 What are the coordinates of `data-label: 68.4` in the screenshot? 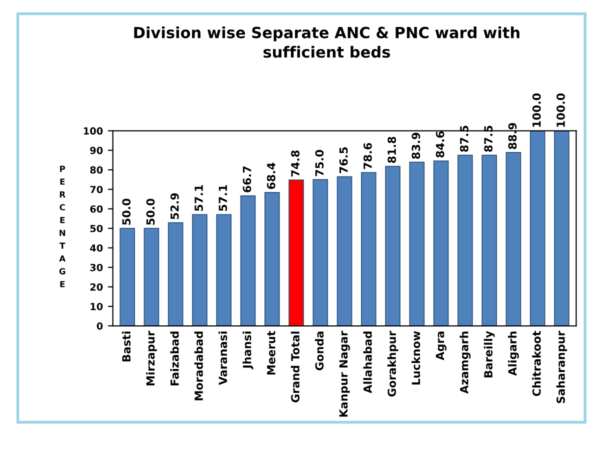 It's located at (271, 175).